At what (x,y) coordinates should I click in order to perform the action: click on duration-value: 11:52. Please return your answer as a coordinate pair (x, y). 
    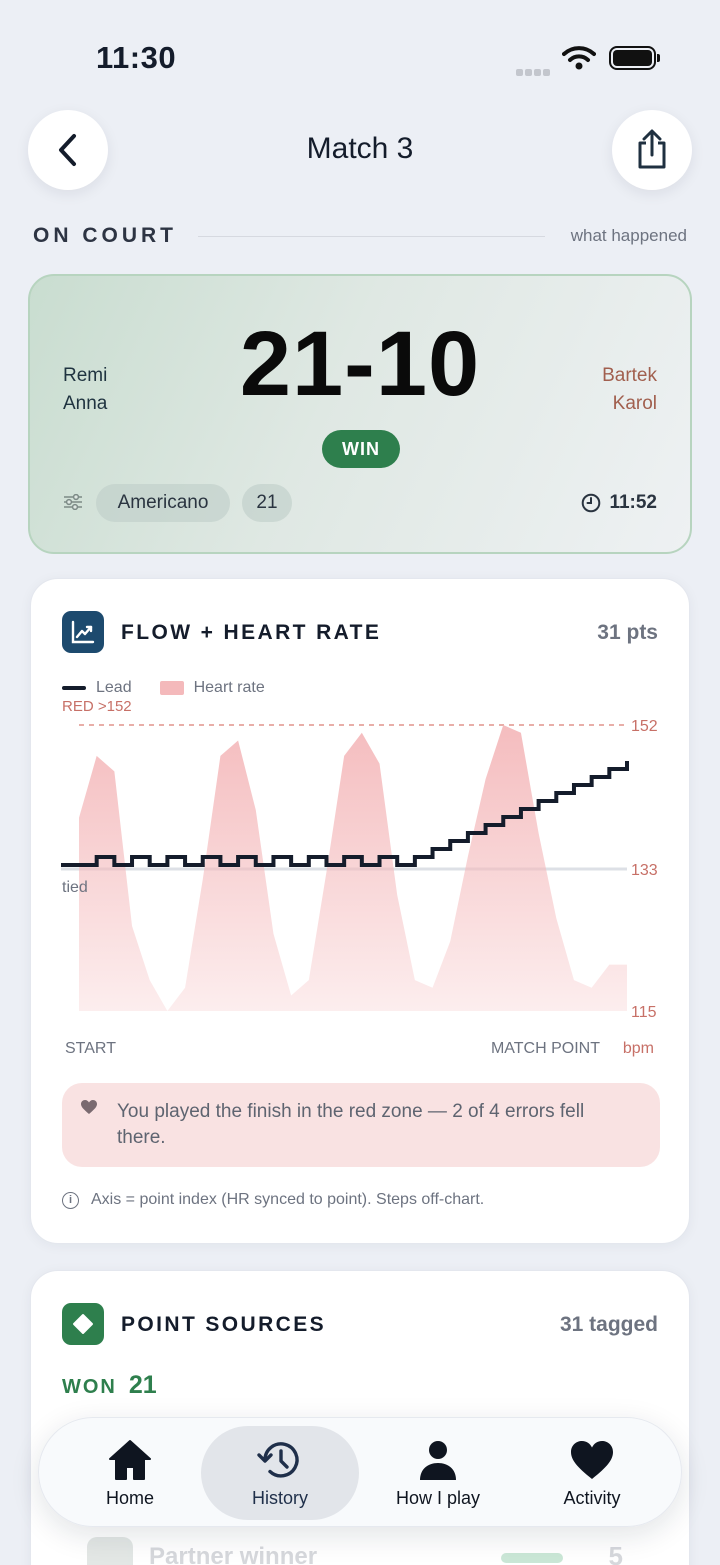
    Looking at the image, I should click on (633, 502).